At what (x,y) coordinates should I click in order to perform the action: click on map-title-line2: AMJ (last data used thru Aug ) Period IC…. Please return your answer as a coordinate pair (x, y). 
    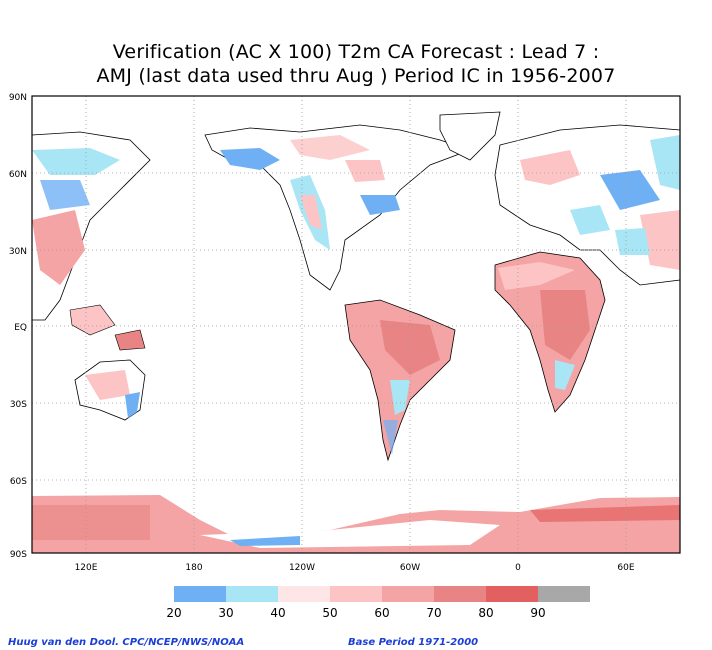
    Looking at the image, I should click on (356, 76).